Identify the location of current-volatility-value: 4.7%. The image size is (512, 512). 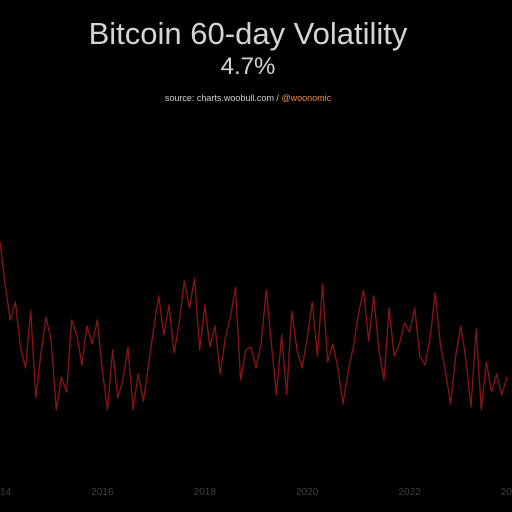
(248, 66).